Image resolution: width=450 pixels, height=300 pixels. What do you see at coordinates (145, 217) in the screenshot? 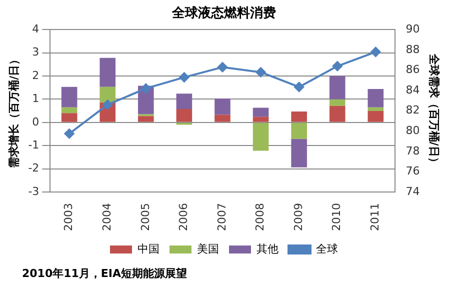
I see `x-tick-label: 2005` at bounding box center [145, 217].